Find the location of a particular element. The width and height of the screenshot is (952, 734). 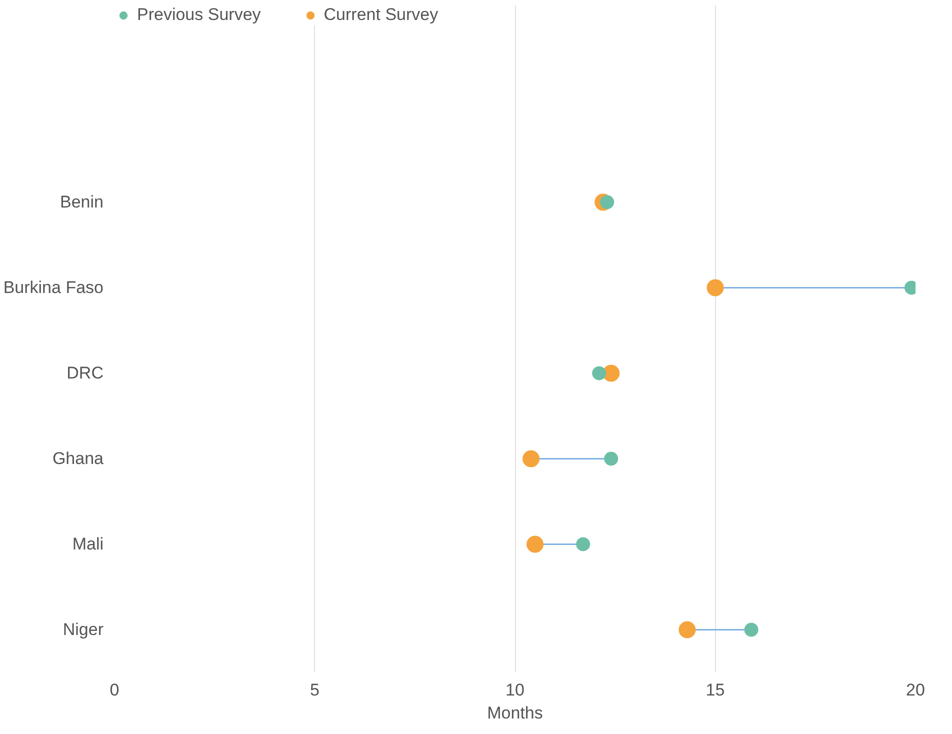

y-tick-label: DRC is located at coordinates (85, 373).